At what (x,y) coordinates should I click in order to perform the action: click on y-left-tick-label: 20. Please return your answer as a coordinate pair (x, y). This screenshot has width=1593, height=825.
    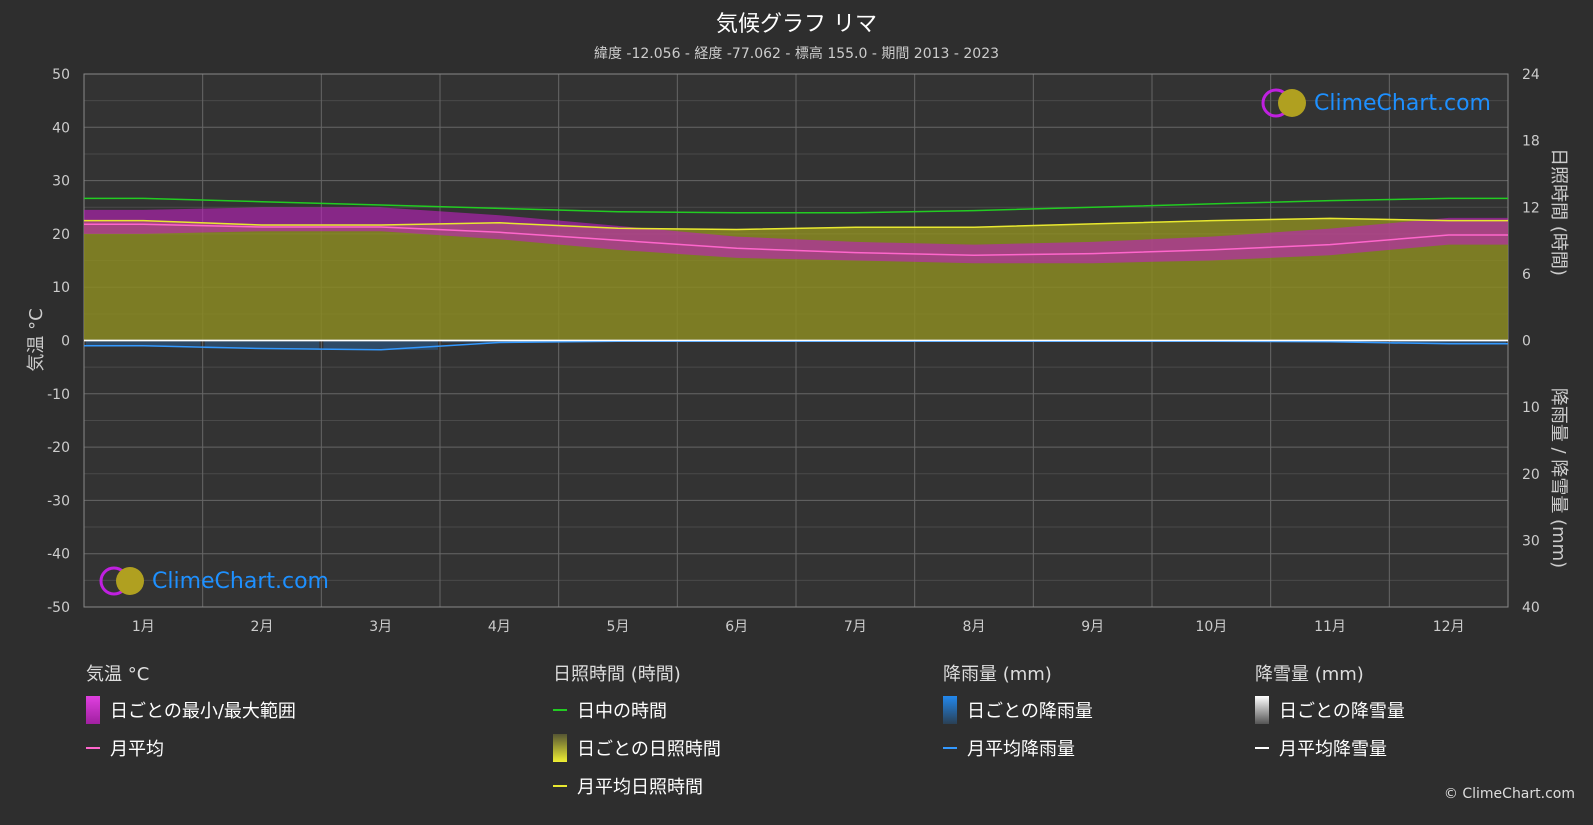
    Looking at the image, I should click on (61, 235).